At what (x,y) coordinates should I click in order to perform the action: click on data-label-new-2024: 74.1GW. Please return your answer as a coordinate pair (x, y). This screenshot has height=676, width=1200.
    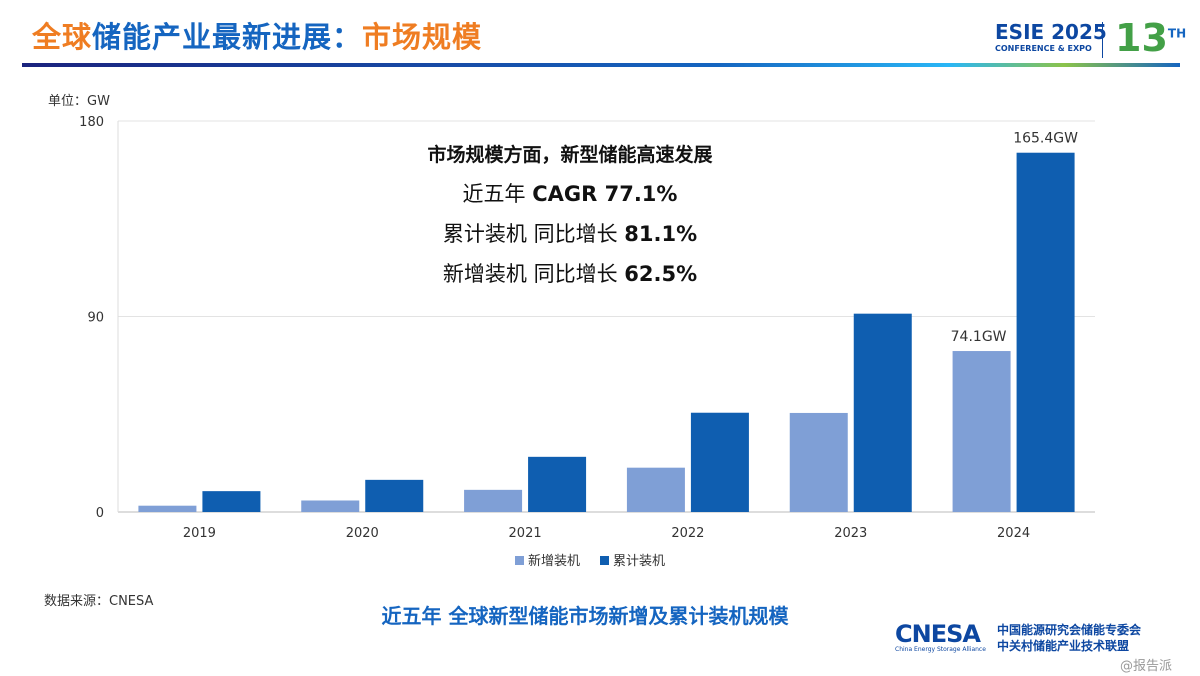
    Looking at the image, I should click on (979, 337).